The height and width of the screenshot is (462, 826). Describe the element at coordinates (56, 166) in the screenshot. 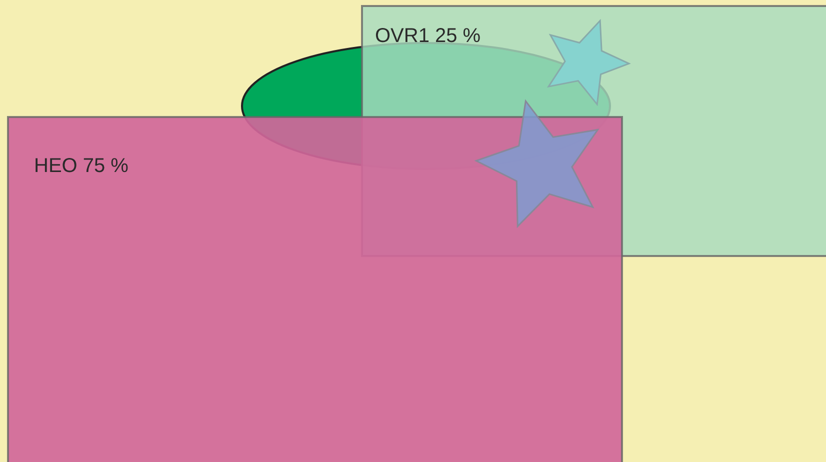

I see `category-label: HEO` at that location.